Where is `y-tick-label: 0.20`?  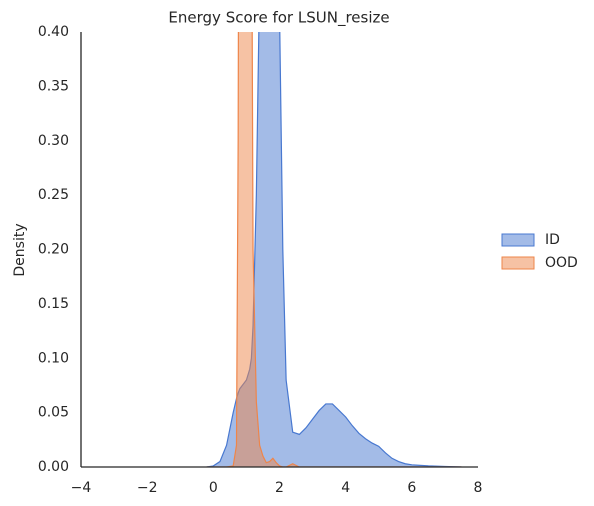 y-tick-label: 0.20 is located at coordinates (53, 250).